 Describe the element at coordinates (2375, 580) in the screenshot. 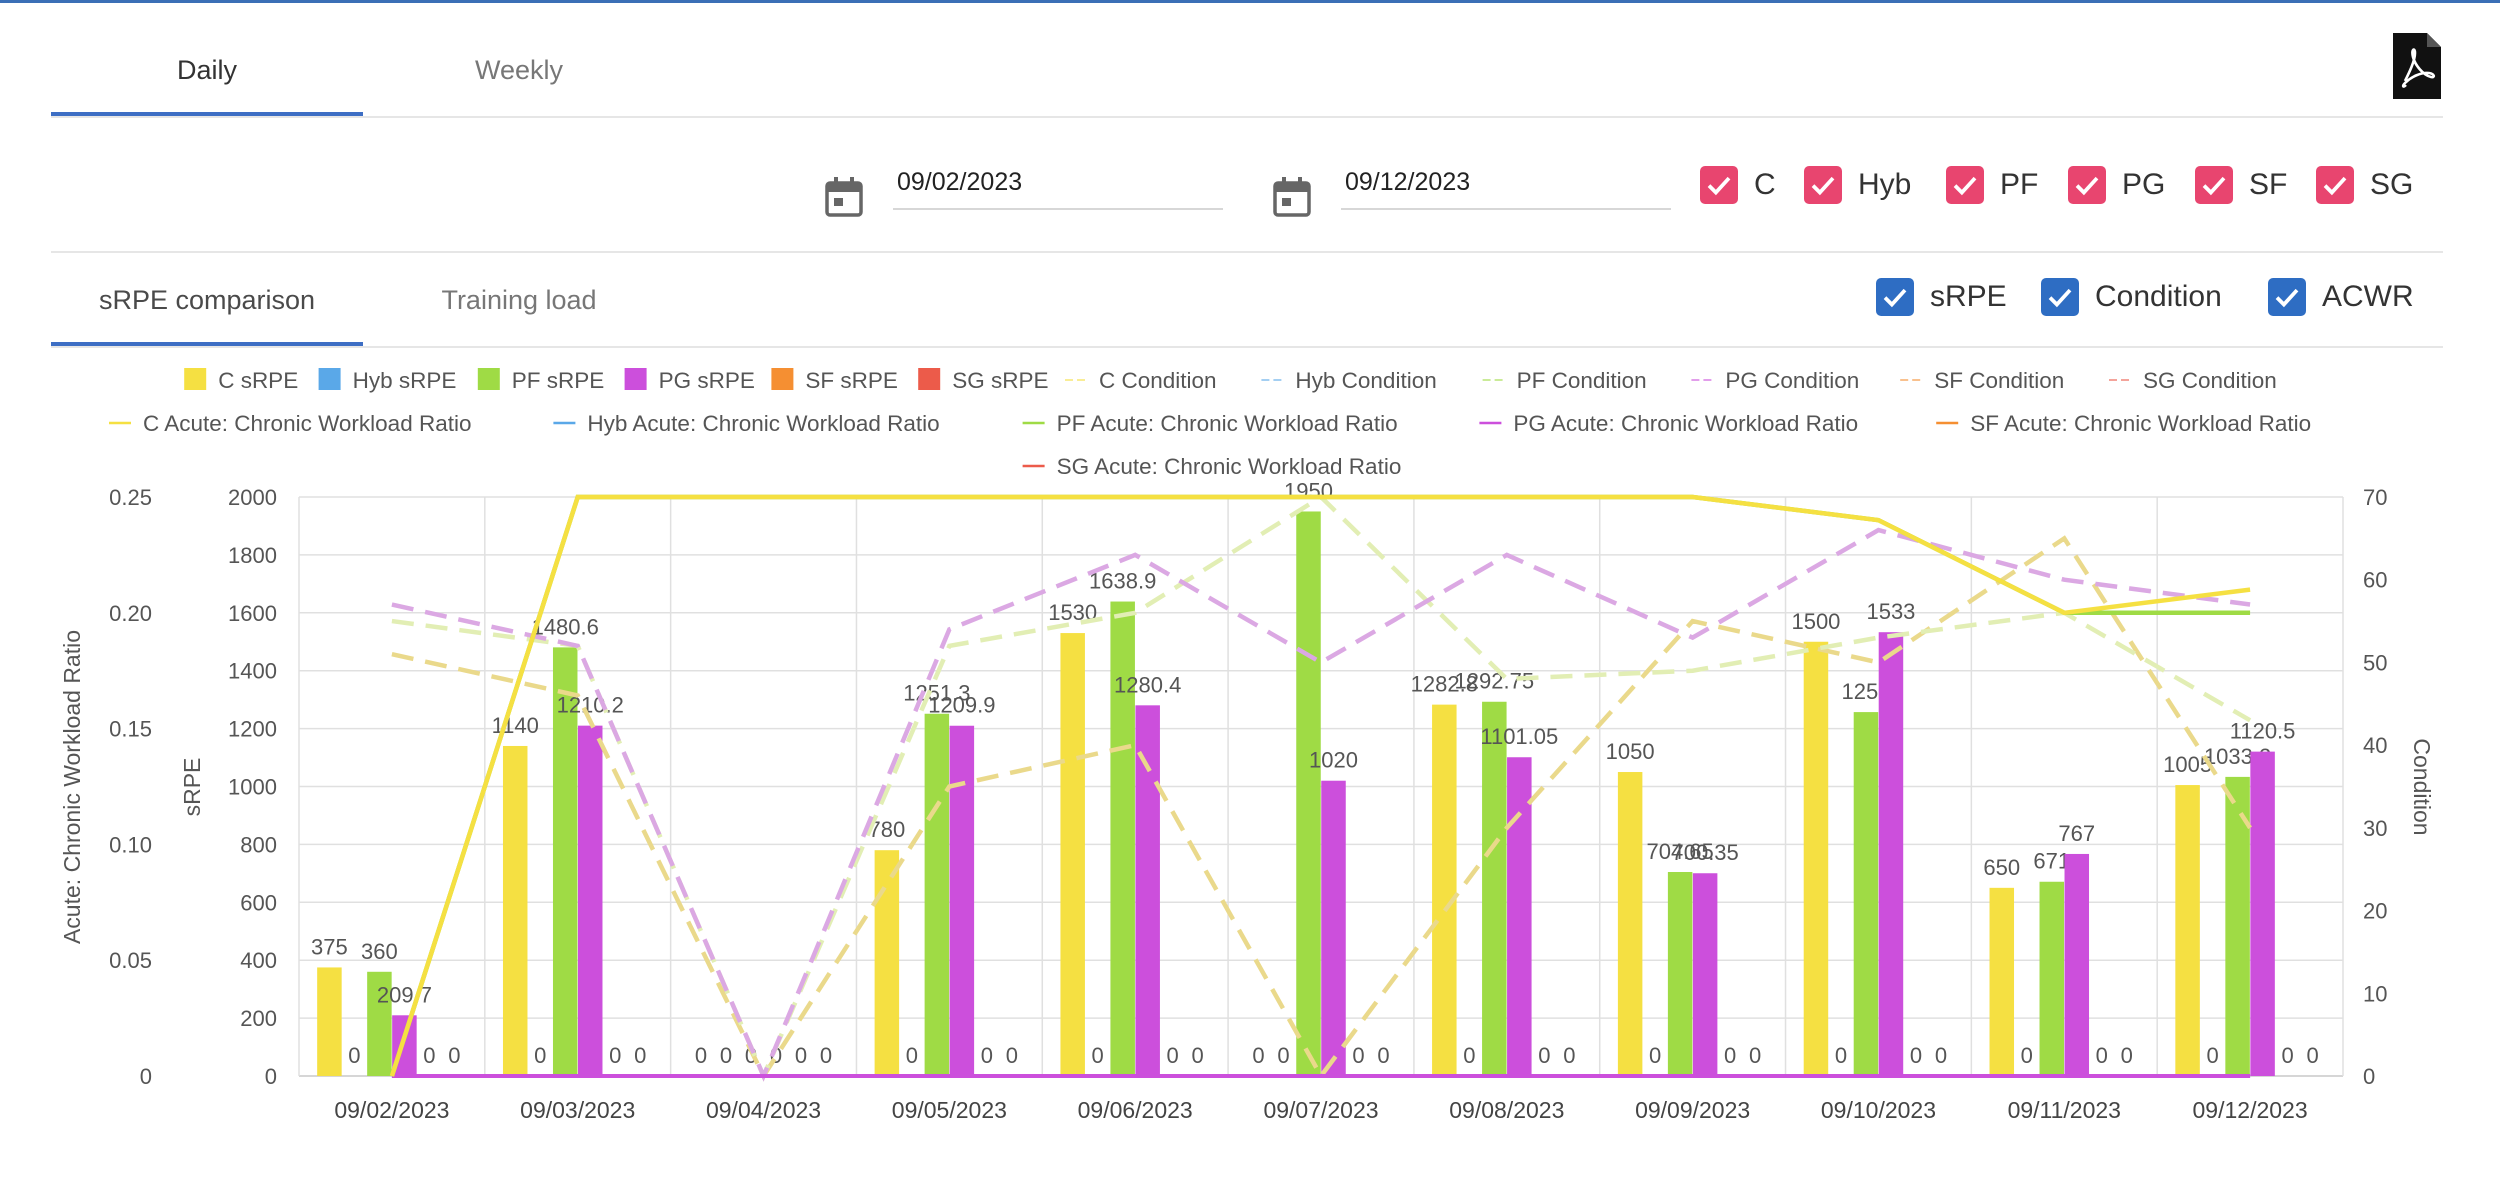

I see `condition-tick-label: 60` at that location.